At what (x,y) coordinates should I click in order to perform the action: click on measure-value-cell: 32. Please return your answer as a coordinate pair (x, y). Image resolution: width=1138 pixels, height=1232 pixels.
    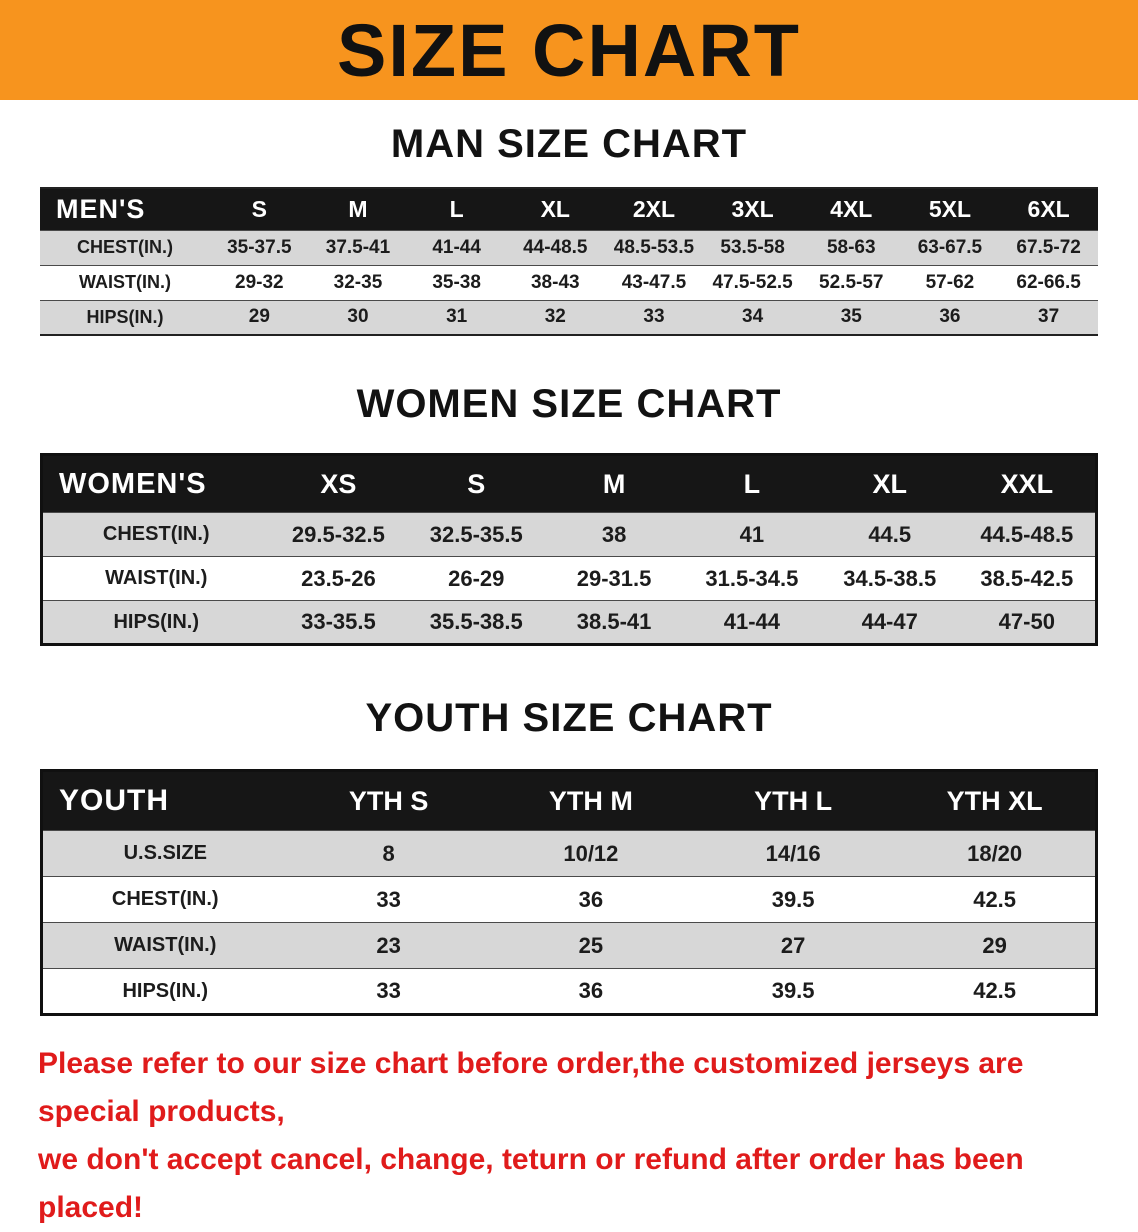
    Looking at the image, I should click on (555, 317).